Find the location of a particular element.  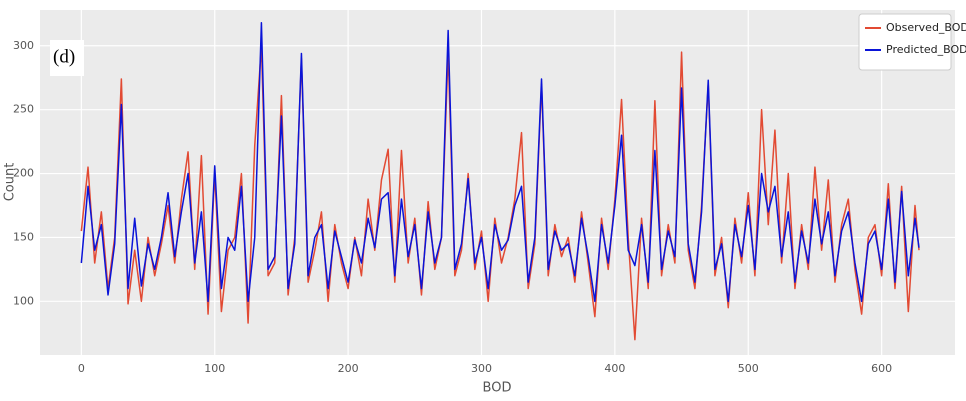

x-tick-label: 200 is located at coordinates (348, 368).